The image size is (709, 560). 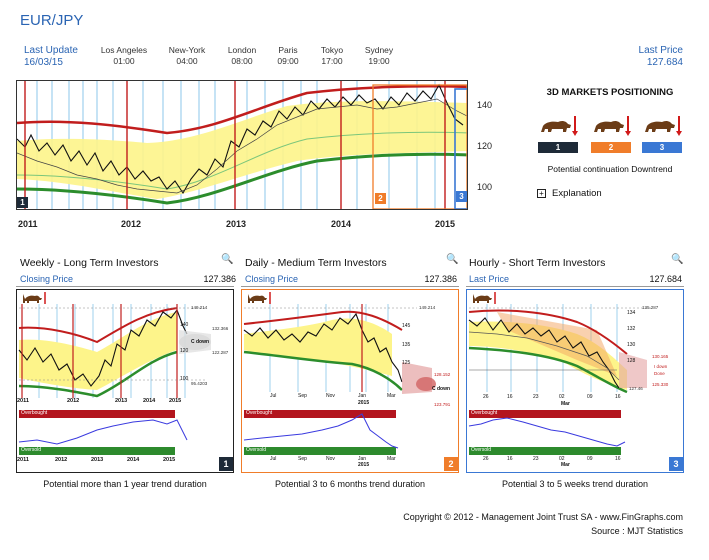 I want to click on marker-3-label: 3, so click(x=461, y=196).